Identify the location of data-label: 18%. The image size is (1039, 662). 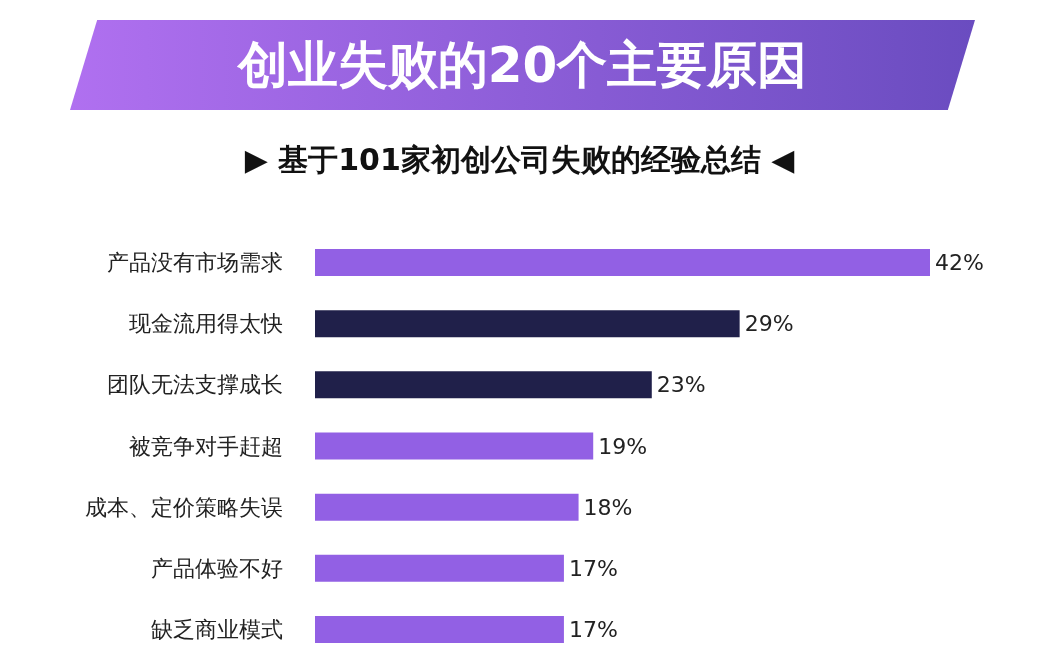
(608, 507).